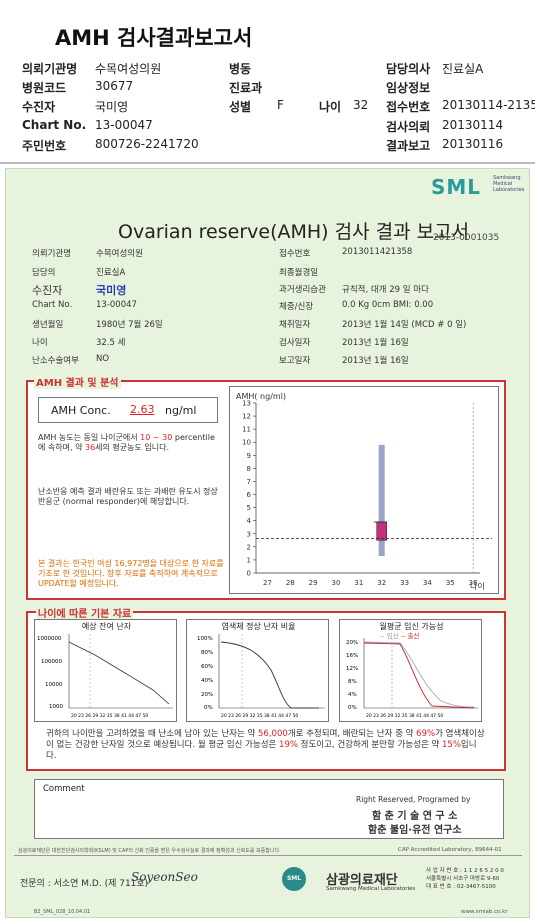  I want to click on report-title: Ovarian reserve(AMH) 검사 결과 보고서, so click(294, 232).